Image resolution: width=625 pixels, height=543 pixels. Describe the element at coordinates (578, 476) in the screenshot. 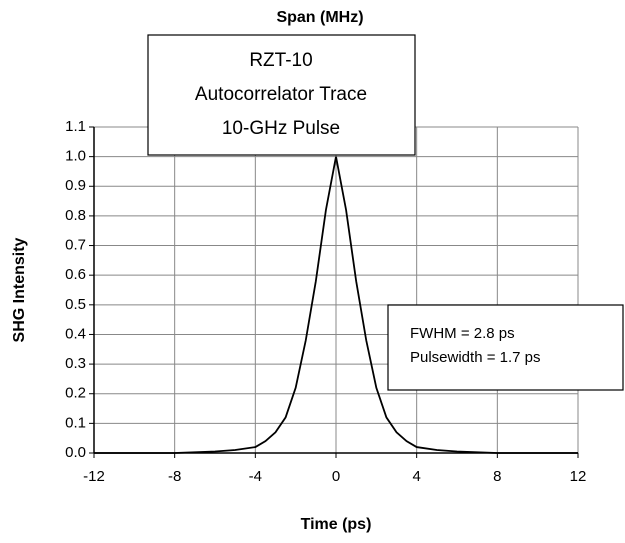

I see `x-tick-label: 12` at that location.